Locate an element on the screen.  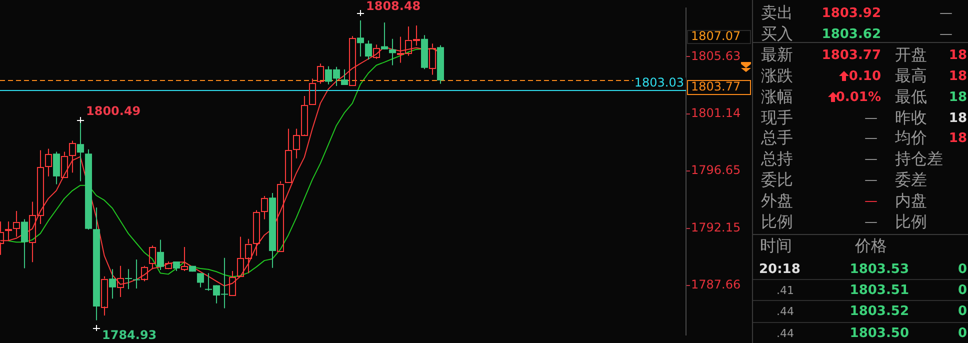
y-tick-label: 1805.63 is located at coordinates (716, 55).